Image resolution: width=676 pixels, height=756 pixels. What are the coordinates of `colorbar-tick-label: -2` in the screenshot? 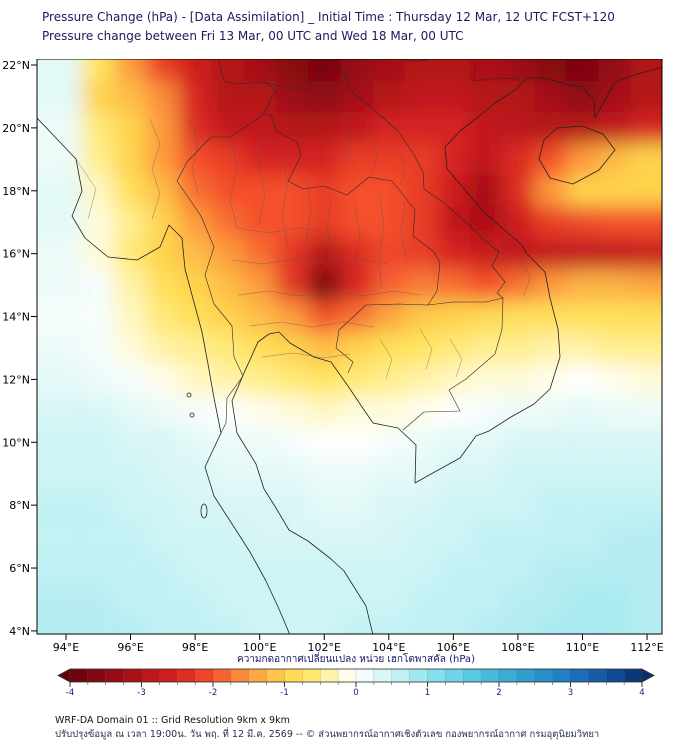 It's located at (213, 693).